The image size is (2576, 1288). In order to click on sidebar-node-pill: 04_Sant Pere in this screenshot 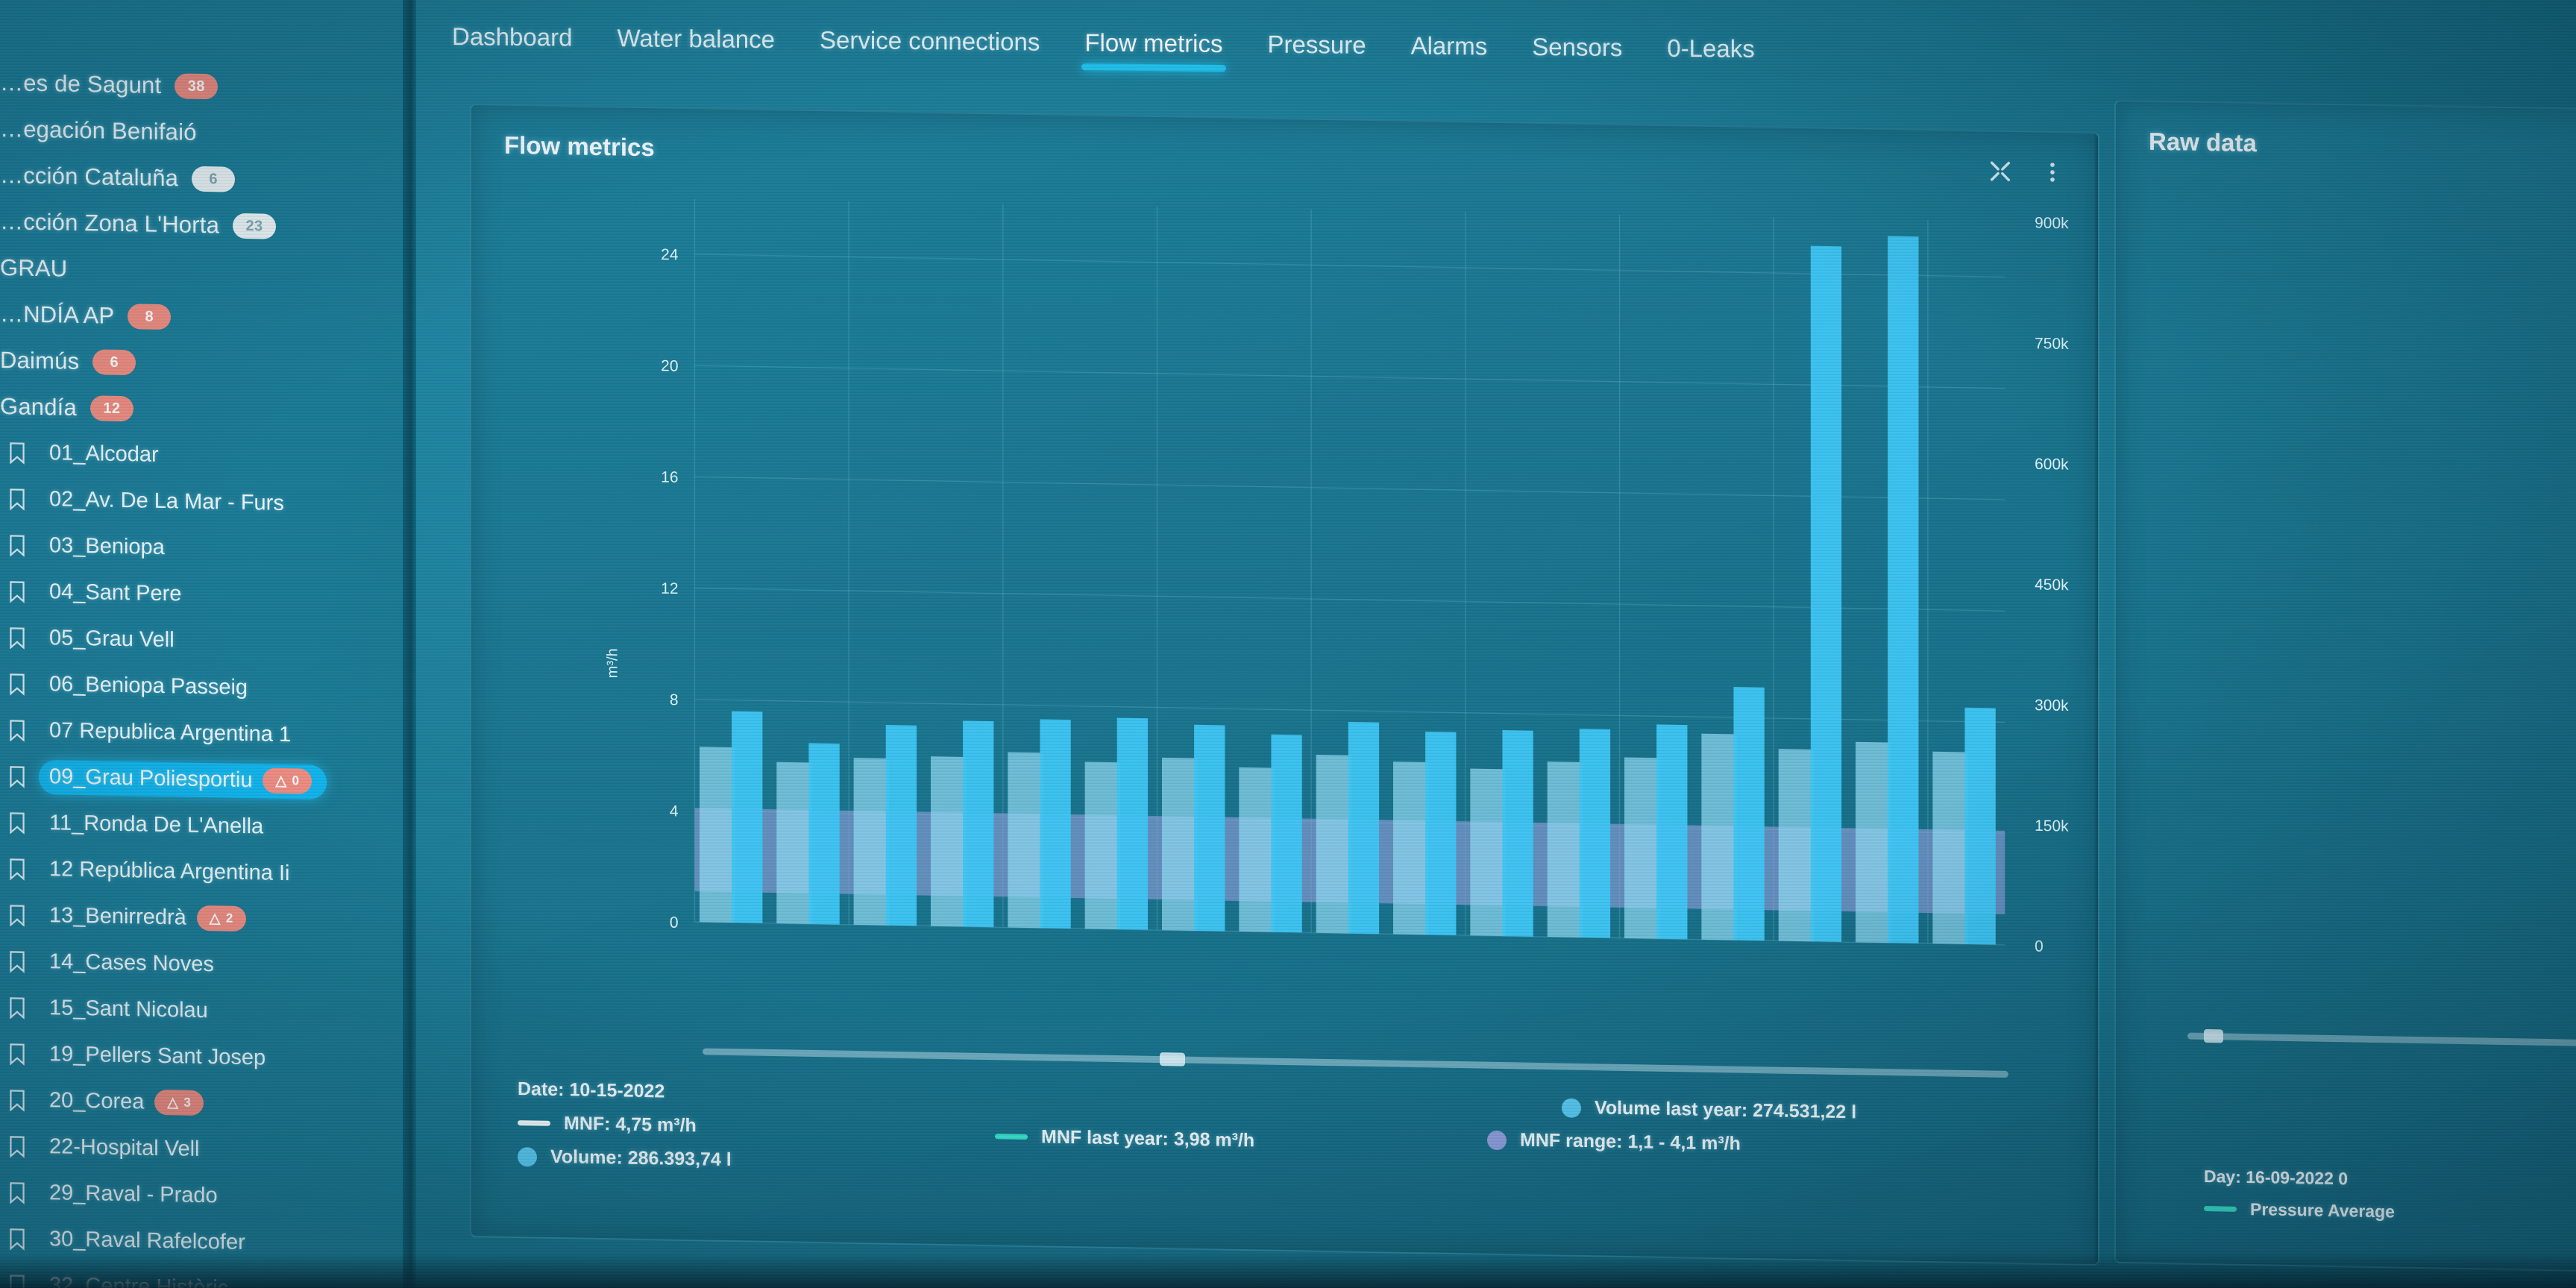, I will do `click(118, 594)`.